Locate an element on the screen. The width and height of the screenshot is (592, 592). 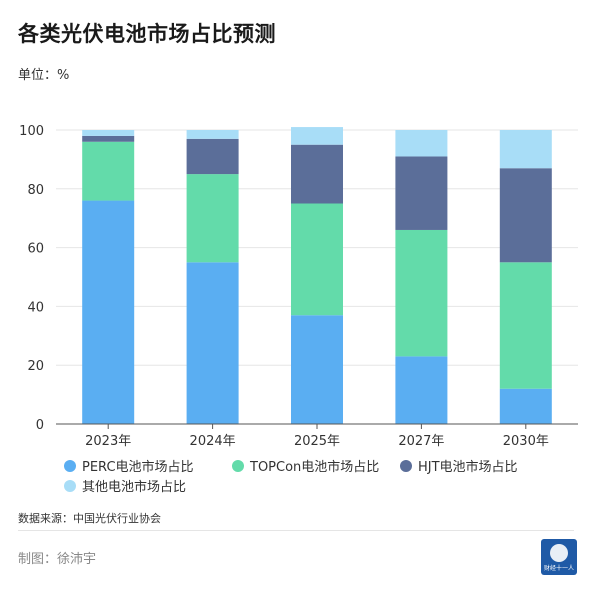
x-tick-label: 2024年 is located at coordinates (213, 441).